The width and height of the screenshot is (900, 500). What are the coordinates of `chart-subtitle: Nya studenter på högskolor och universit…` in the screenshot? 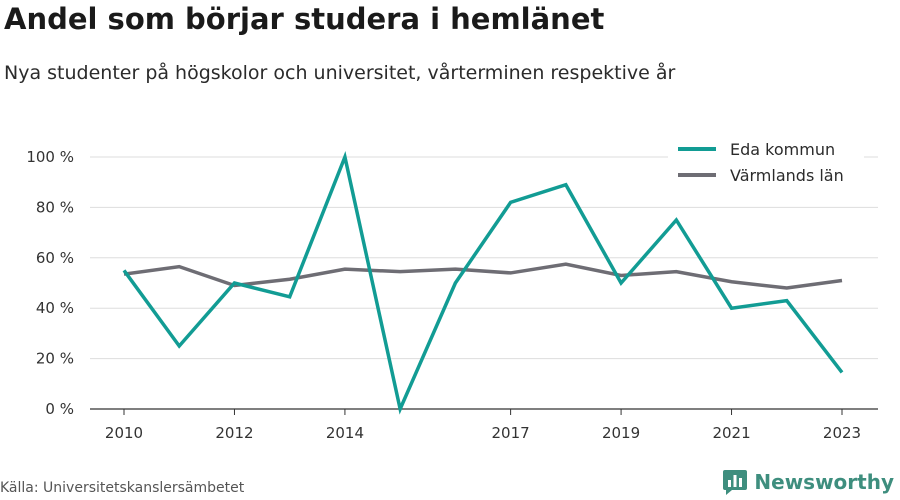 It's located at (340, 73).